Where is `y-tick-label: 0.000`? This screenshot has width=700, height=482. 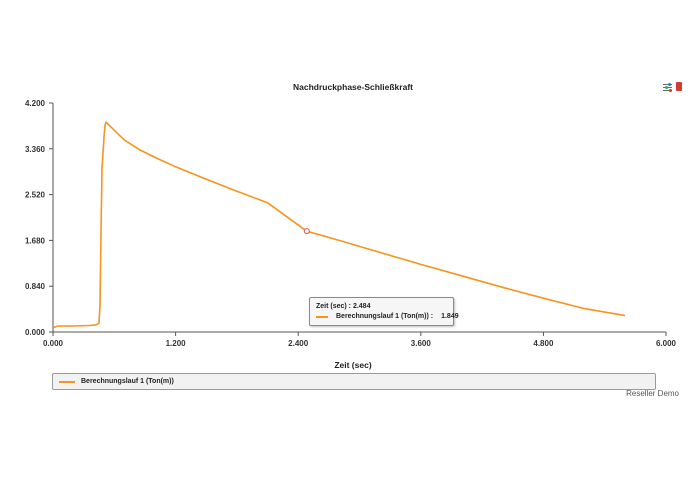
y-tick-label: 0.000 is located at coordinates (35, 332).